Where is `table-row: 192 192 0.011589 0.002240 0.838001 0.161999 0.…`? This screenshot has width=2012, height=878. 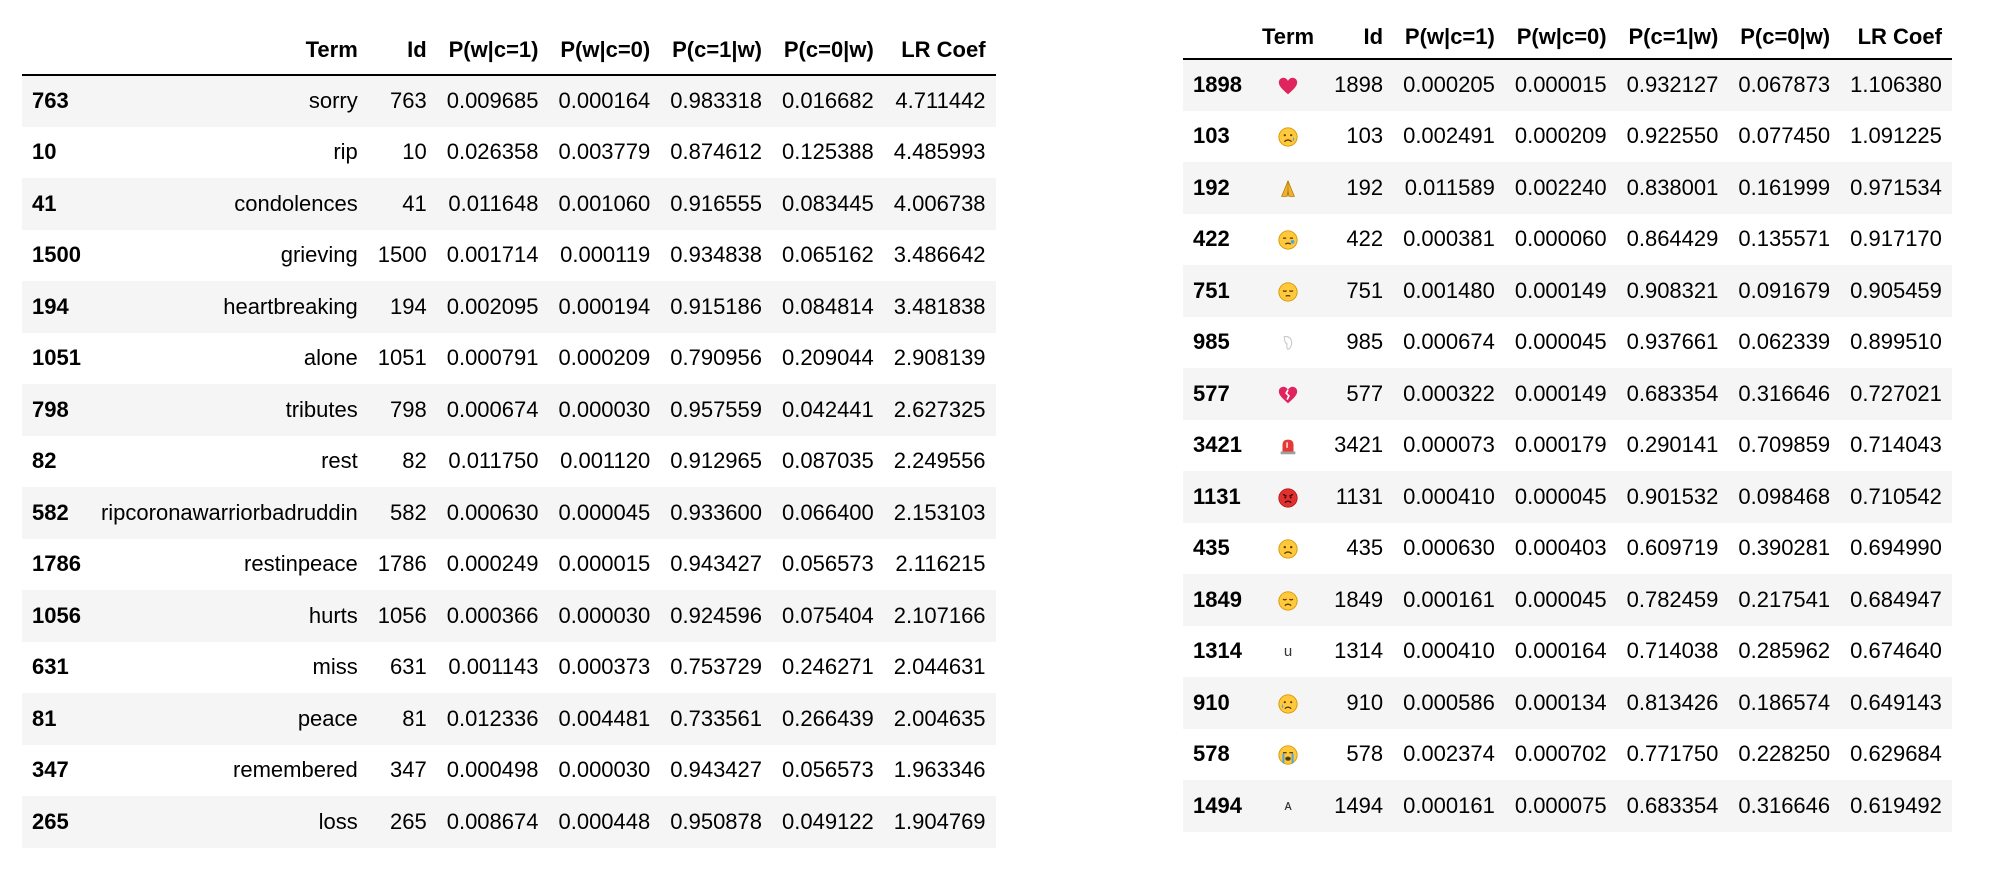
table-row: 192 192 0.011589 0.002240 0.838001 0.161999 0.… is located at coordinates (1567, 188).